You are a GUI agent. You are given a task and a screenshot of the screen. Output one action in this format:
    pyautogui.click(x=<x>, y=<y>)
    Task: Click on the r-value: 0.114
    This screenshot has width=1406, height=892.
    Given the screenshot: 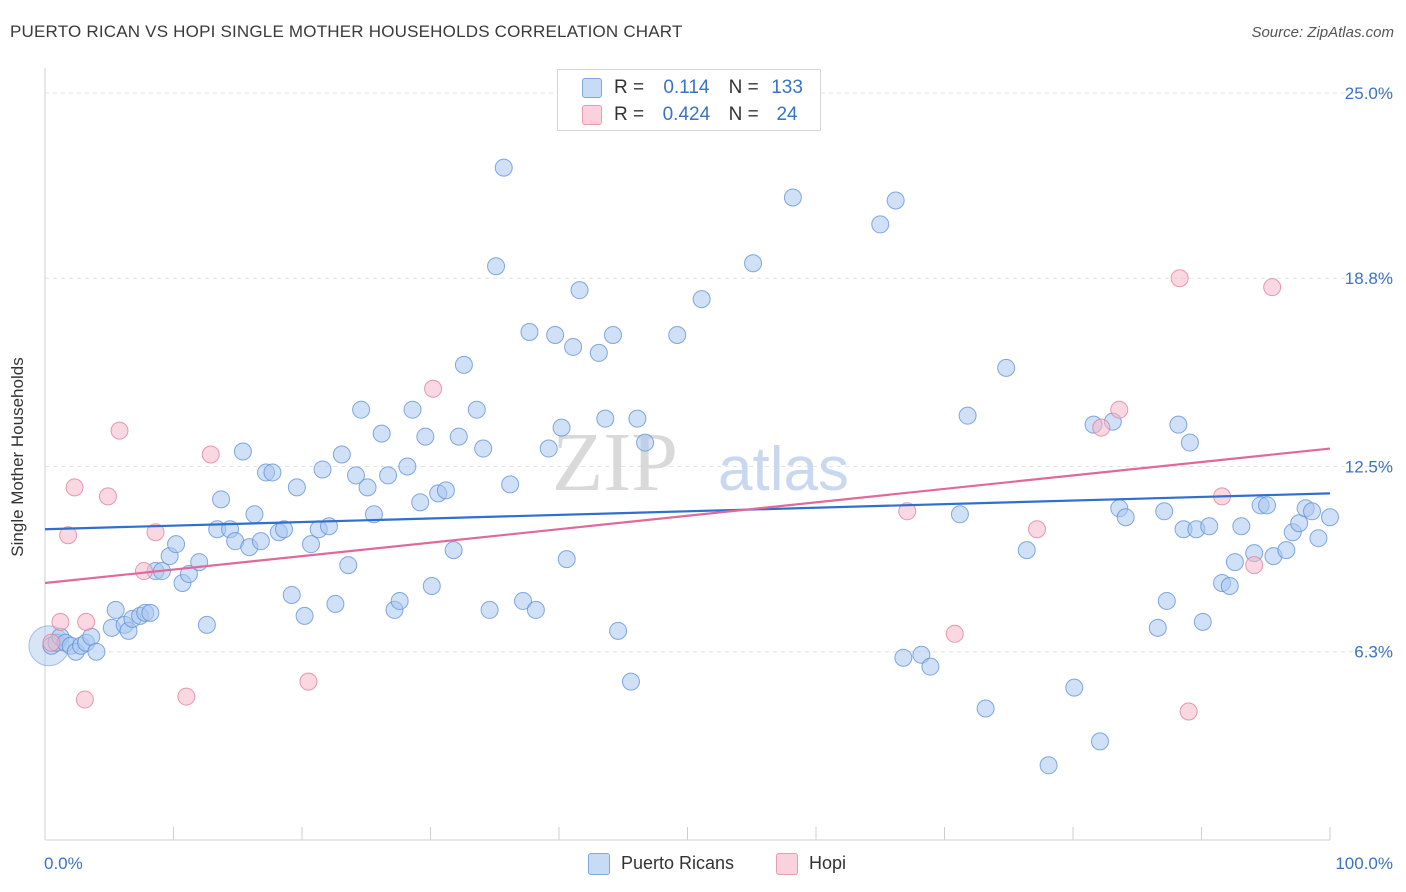 What is the action you would take?
    pyautogui.click(x=686, y=87)
    